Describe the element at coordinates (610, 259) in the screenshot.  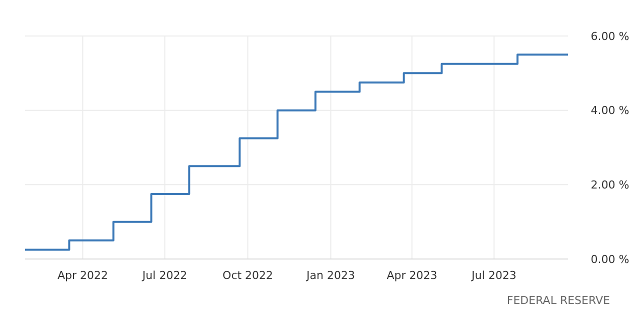
I see `y-tick-label: 0.00 %` at that location.